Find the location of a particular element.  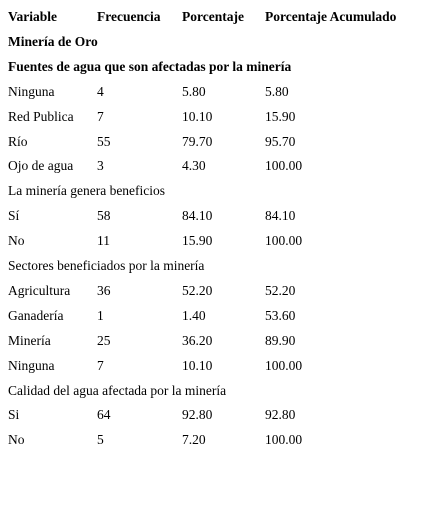

table-cell: 4 is located at coordinates (100, 91).